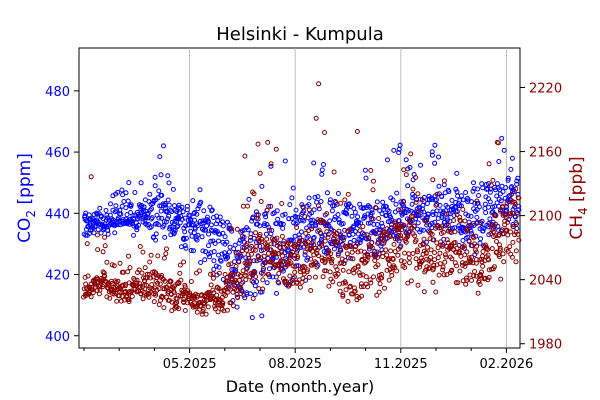 Image resolution: width=600 pixels, height=400 pixels. What do you see at coordinates (583, 211) in the screenshot?
I see `right-axis-label-sub: 4` at bounding box center [583, 211].